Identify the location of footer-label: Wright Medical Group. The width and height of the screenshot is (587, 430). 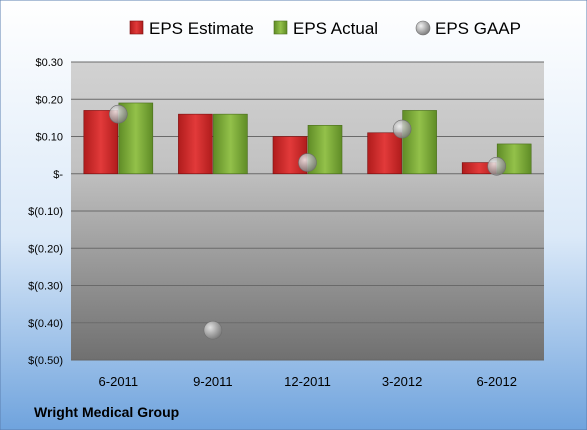
(106, 412).